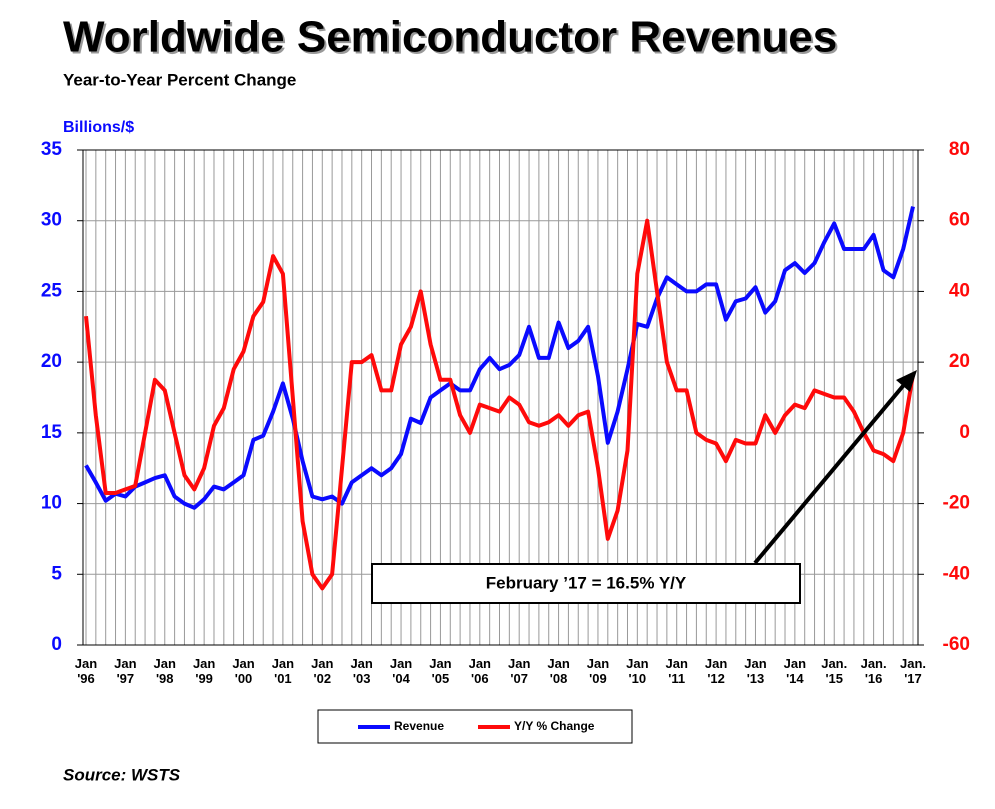 Image resolution: width=995 pixels, height=809 pixels. Describe the element at coordinates (401, 671) in the screenshot. I see `x-tick-label: Jan '04` at that location.